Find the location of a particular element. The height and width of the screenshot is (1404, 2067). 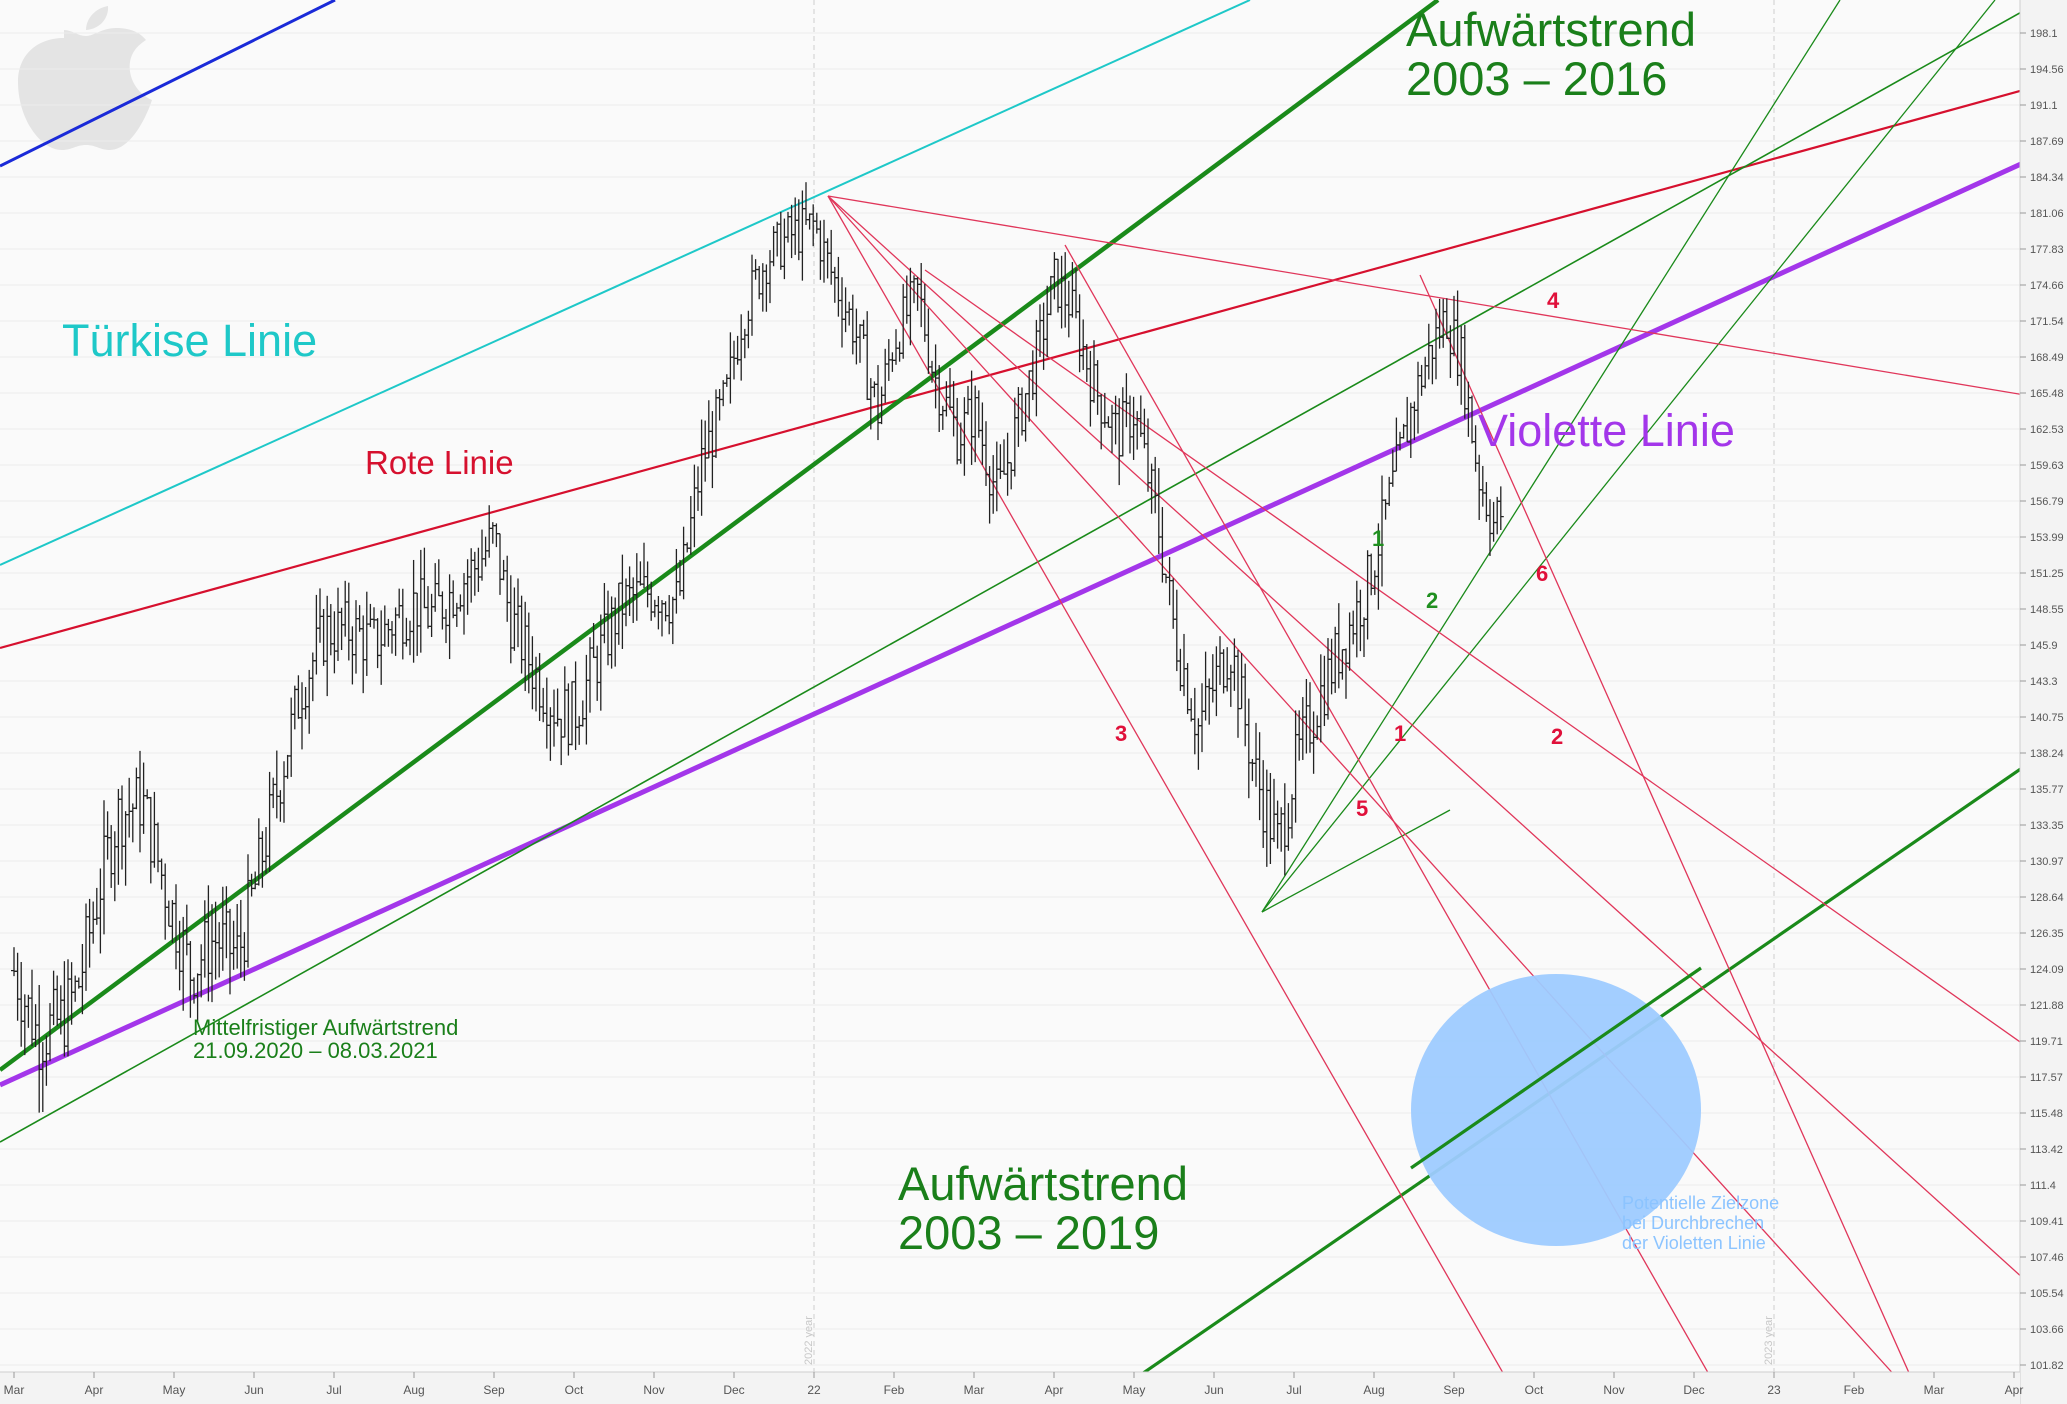

turquoise-line-label: Türkise Linie is located at coordinates (190, 340).